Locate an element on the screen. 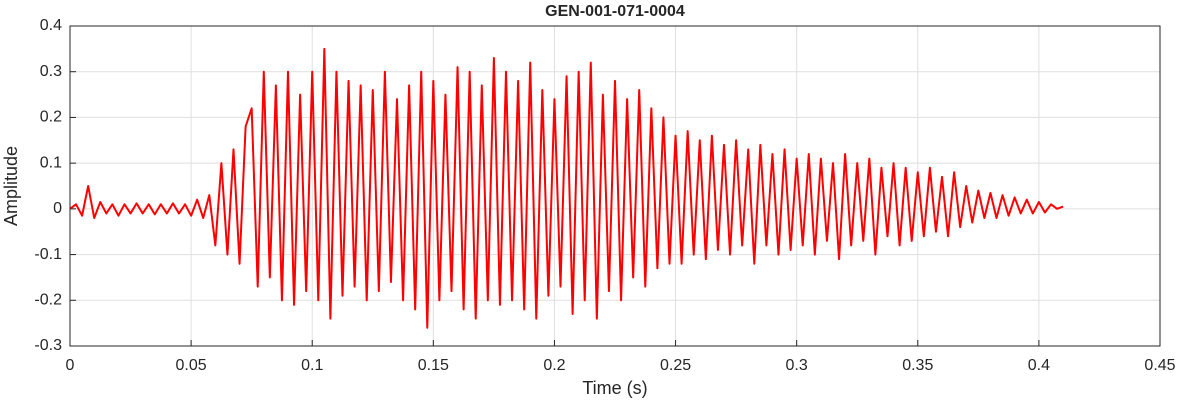  y-tick-label: -0.3 is located at coordinates (48, 345).